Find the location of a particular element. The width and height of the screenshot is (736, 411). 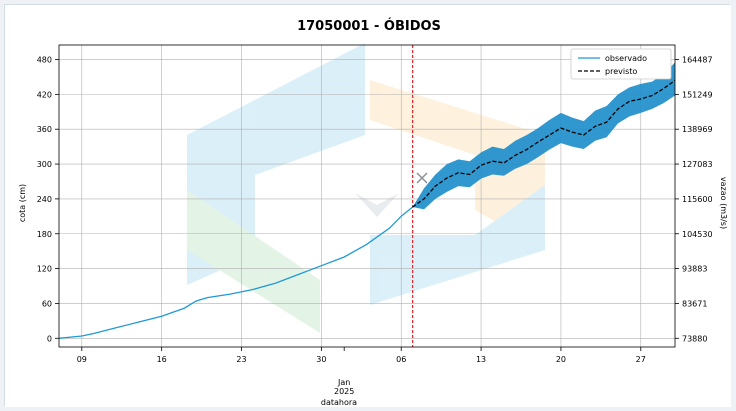

y2-axis-label: vazao (m3/s) is located at coordinates (723, 203).